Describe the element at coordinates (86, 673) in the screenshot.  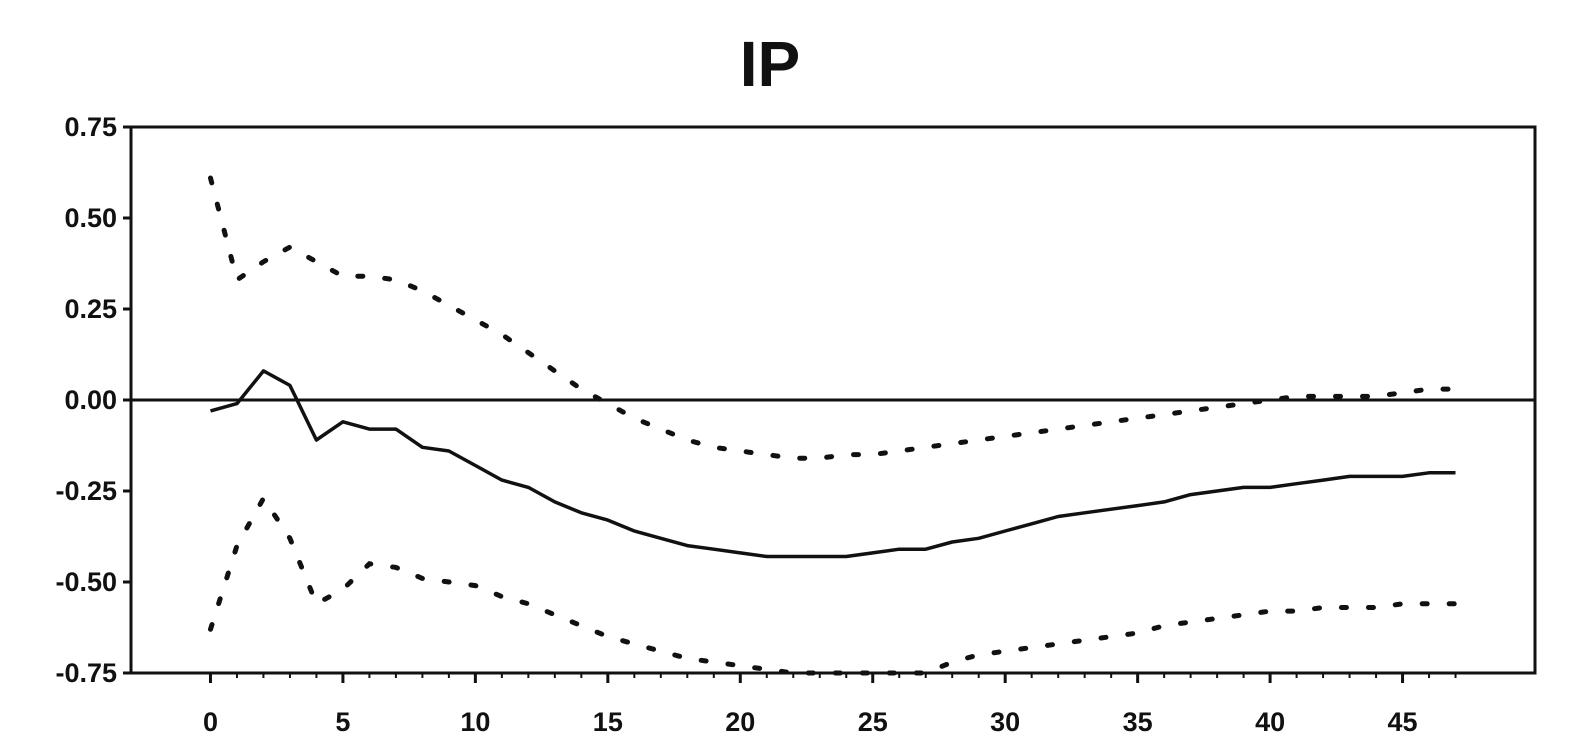
I see `y-tick-label: -0.75` at that location.